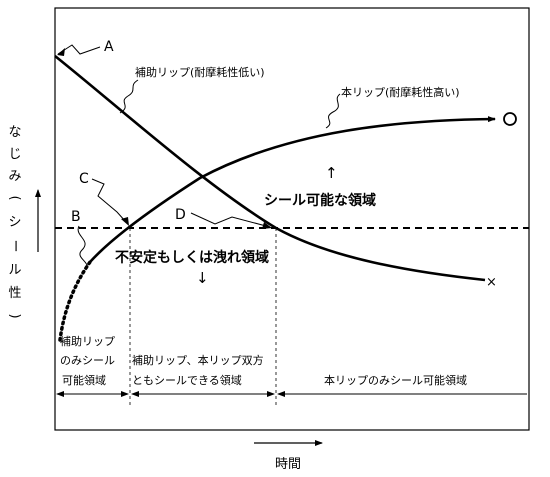  Describe the element at coordinates (198, 360) in the screenshot. I see `region2-line1: 補助リップ、本リップ双方` at that location.